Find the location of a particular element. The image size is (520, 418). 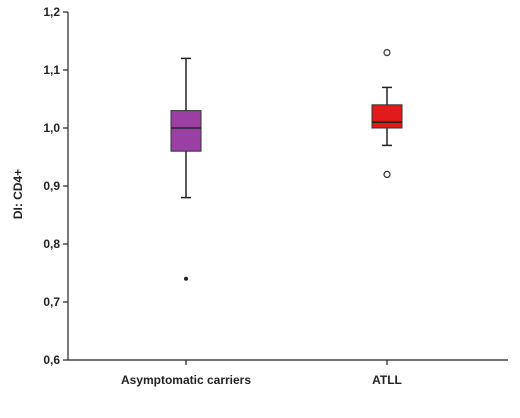

y-tick-label: 1,0 is located at coordinates (51, 128).